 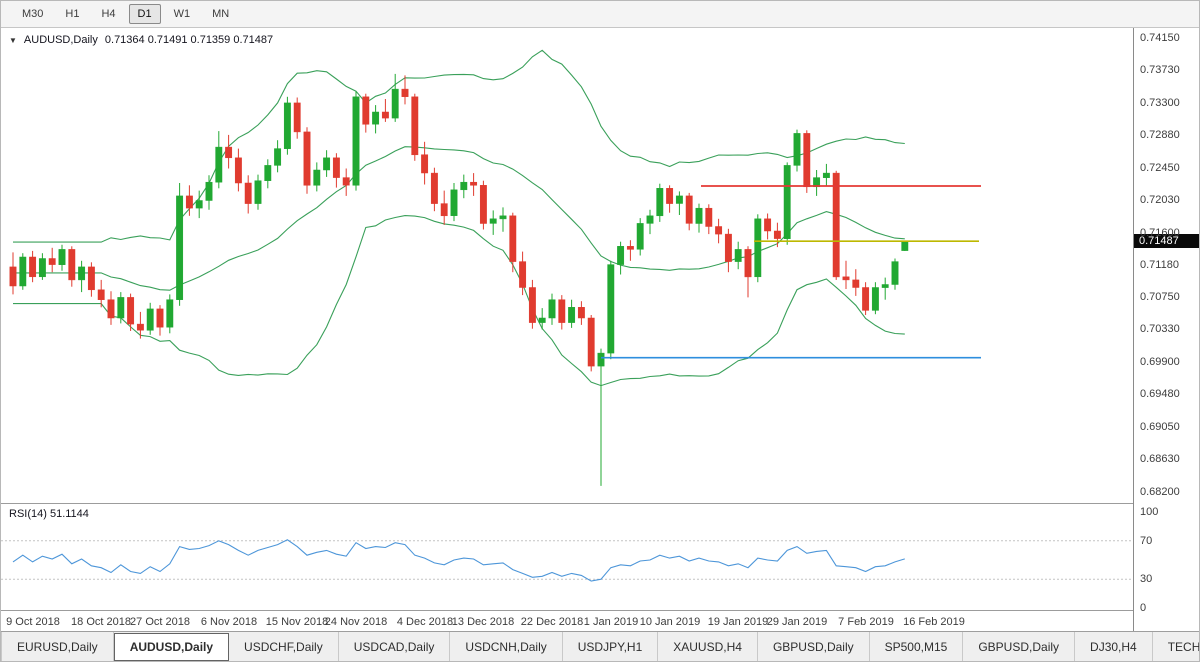 What do you see at coordinates (1114, 646) in the screenshot?
I see `chart-tab-dj30-10: DJ30,H4` at bounding box center [1114, 646].